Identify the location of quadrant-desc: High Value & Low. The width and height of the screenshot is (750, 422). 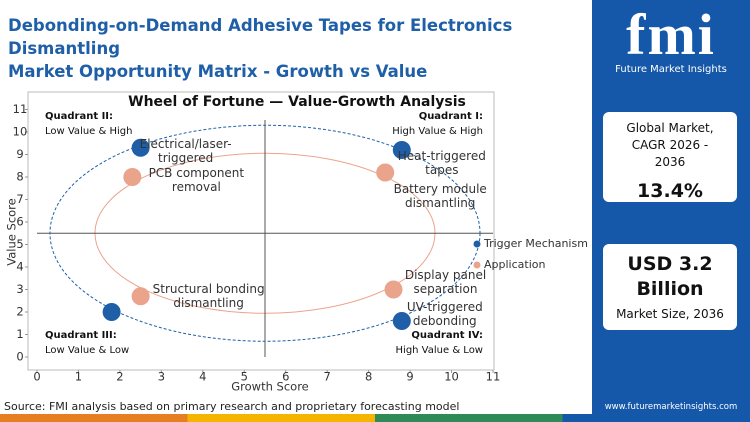
(439, 350).